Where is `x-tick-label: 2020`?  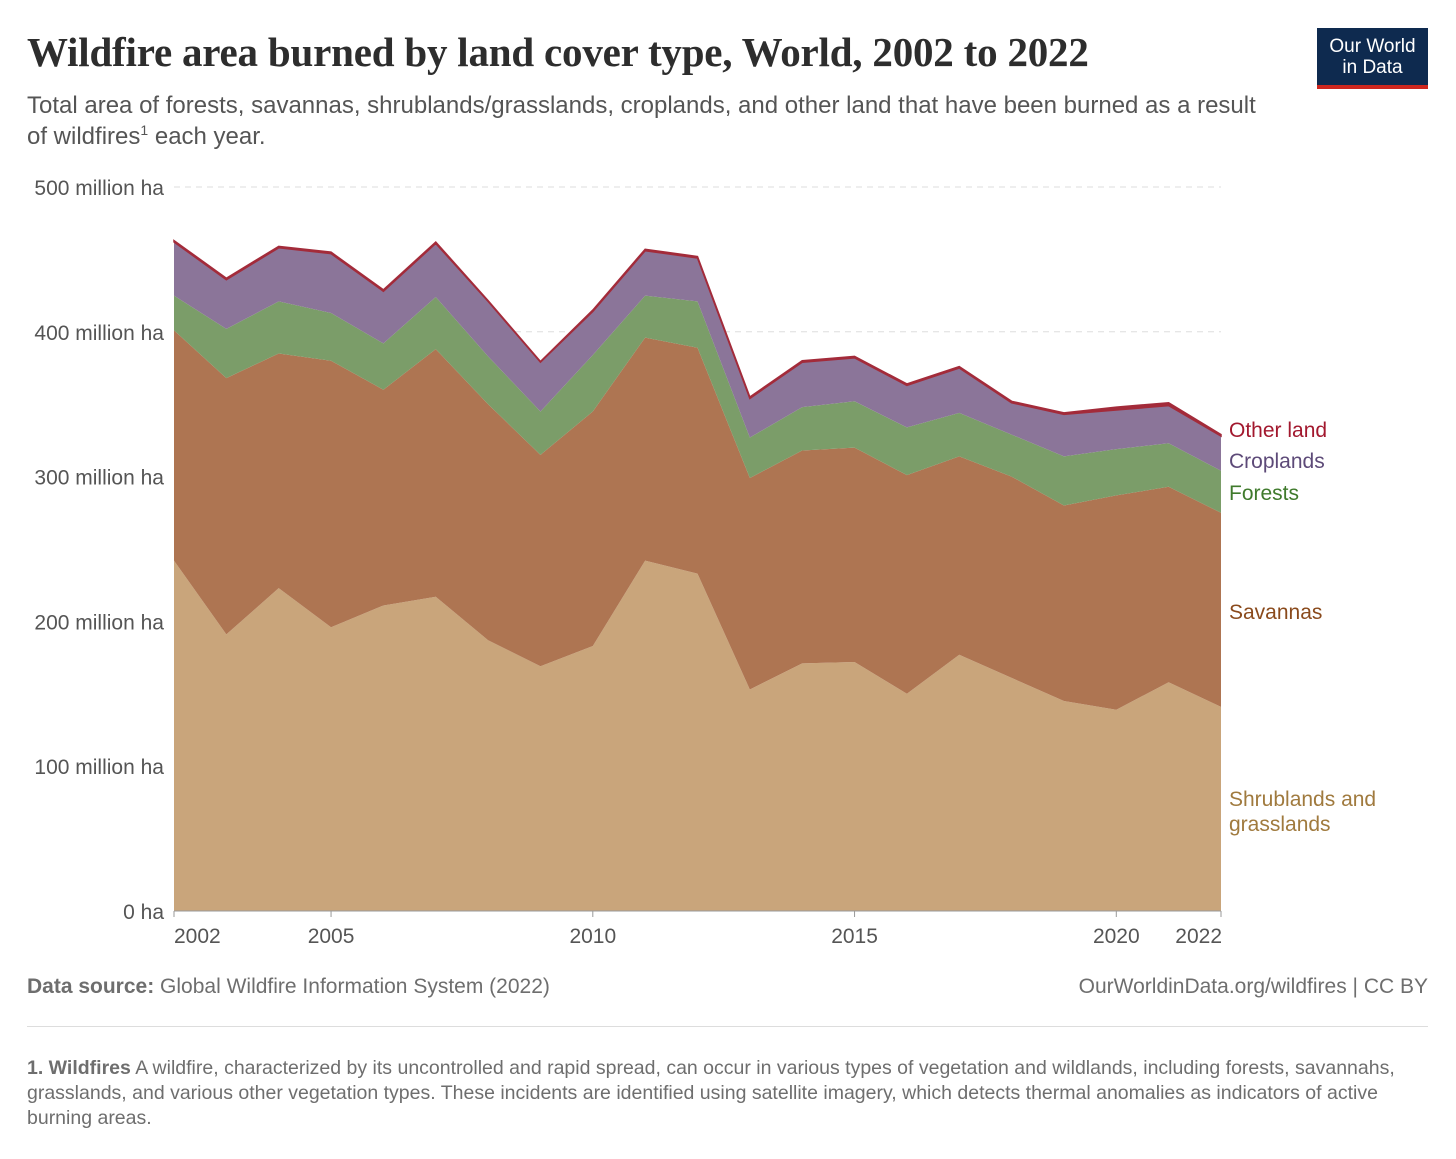 x-tick-label: 2020 is located at coordinates (1116, 936).